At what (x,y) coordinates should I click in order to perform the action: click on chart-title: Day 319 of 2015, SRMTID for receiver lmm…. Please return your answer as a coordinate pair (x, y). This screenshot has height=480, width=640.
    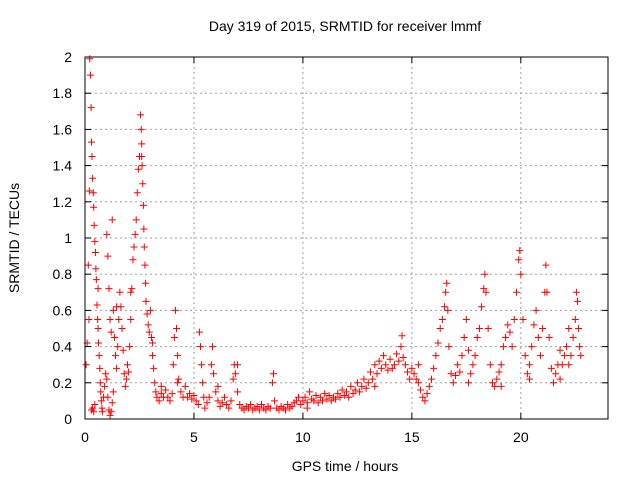
    Looking at the image, I should click on (345, 26).